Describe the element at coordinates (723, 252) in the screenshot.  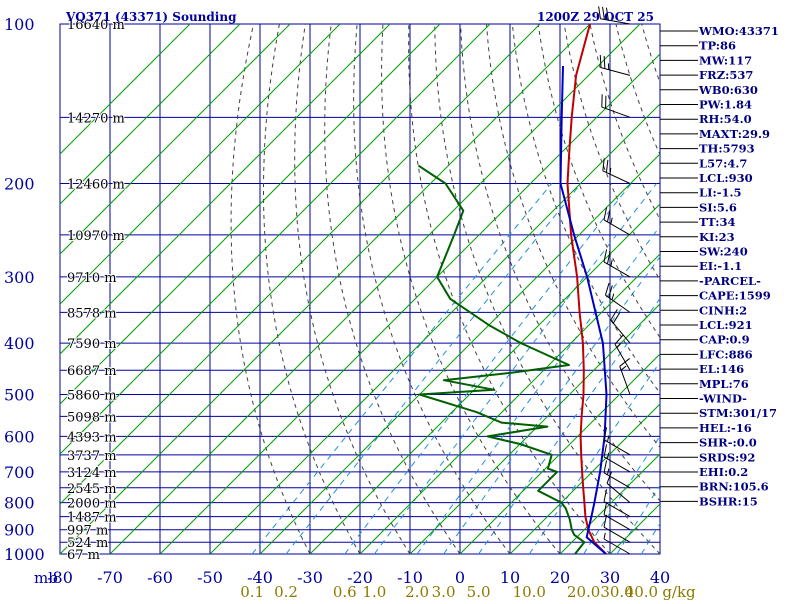
I see `stability-index-label: SW:240` at that location.